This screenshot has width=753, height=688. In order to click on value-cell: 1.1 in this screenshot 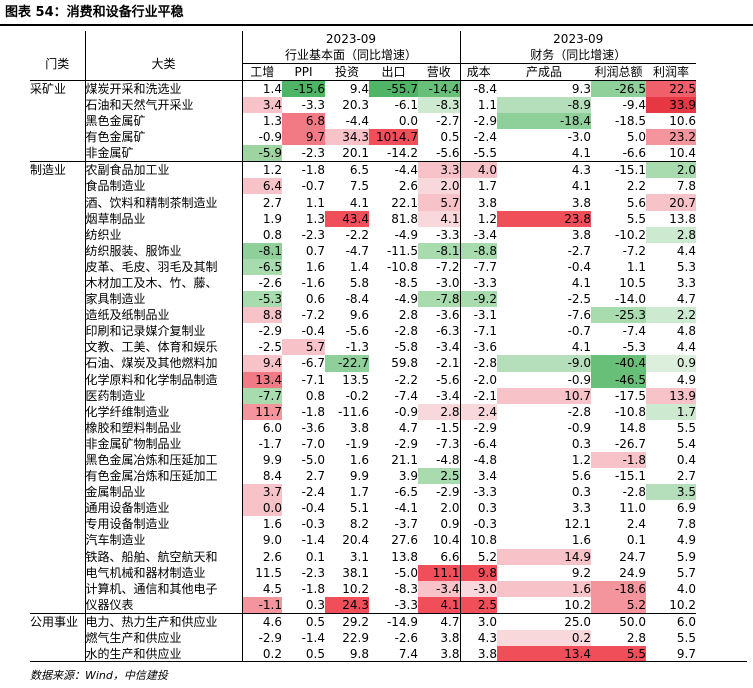, I will do `click(315, 202)`.